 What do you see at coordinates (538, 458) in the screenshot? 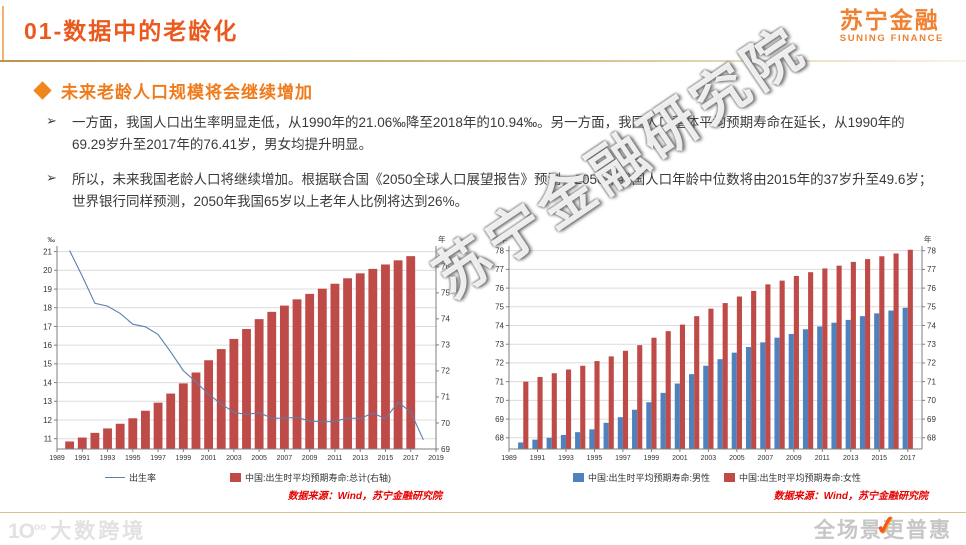
I see `svg-text: 1991` at bounding box center [538, 458].